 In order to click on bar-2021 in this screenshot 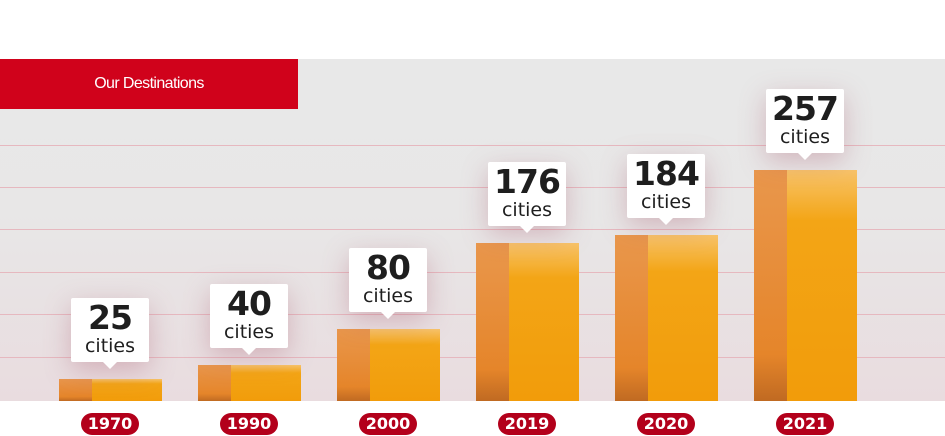, I will do `click(805, 285)`.